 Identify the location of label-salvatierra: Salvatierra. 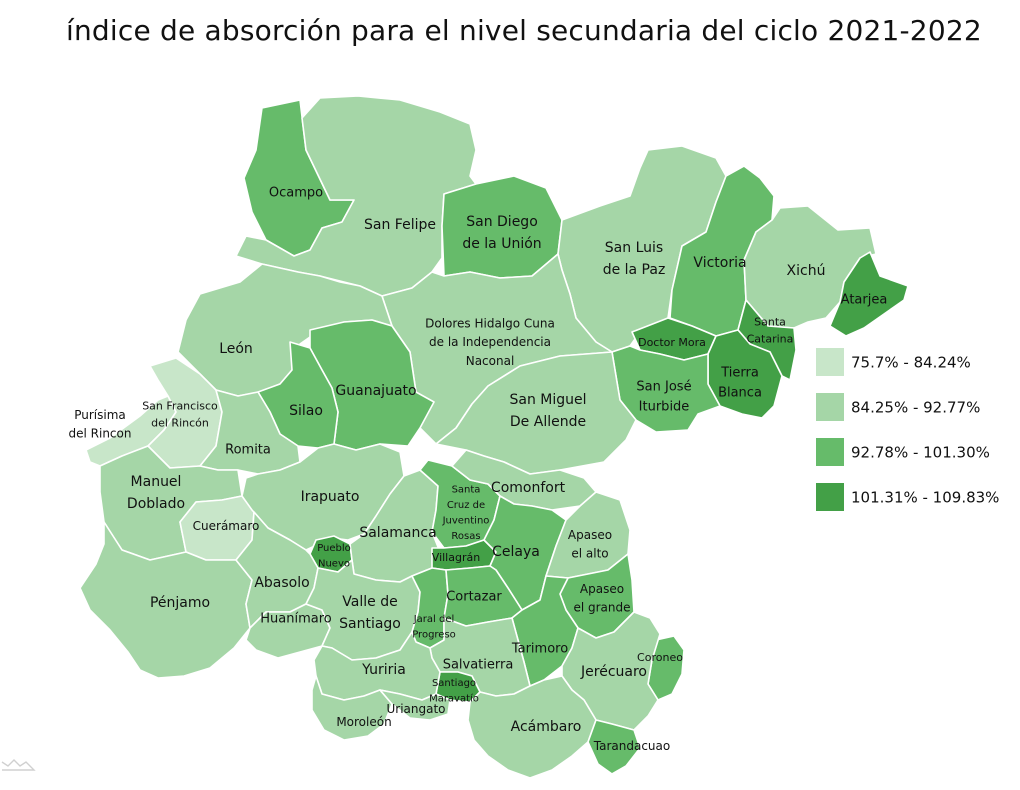
(478, 665).